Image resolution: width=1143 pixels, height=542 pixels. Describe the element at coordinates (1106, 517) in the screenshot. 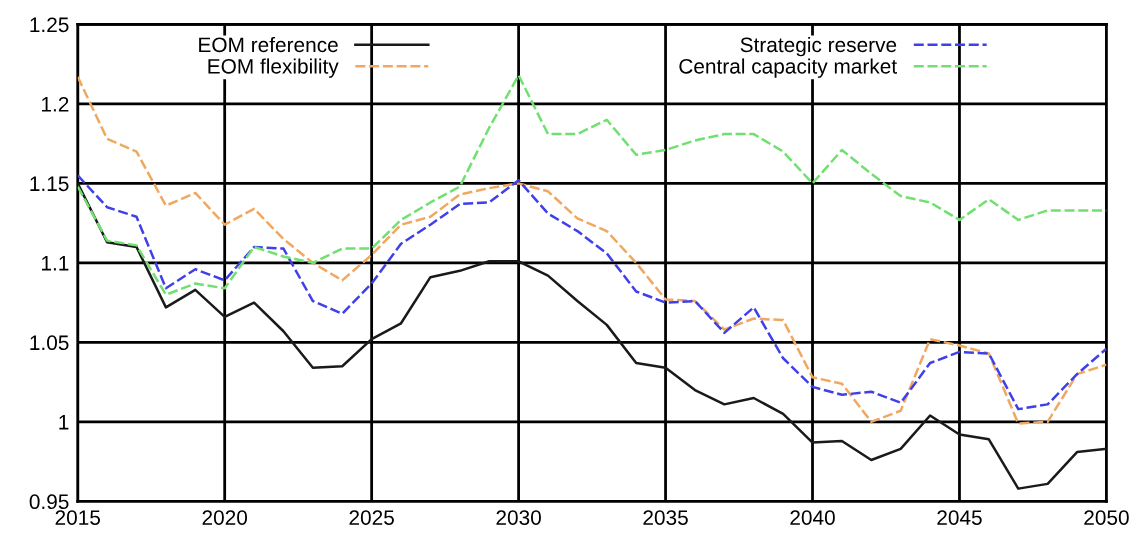

I see `x-tick-label: 2050` at that location.